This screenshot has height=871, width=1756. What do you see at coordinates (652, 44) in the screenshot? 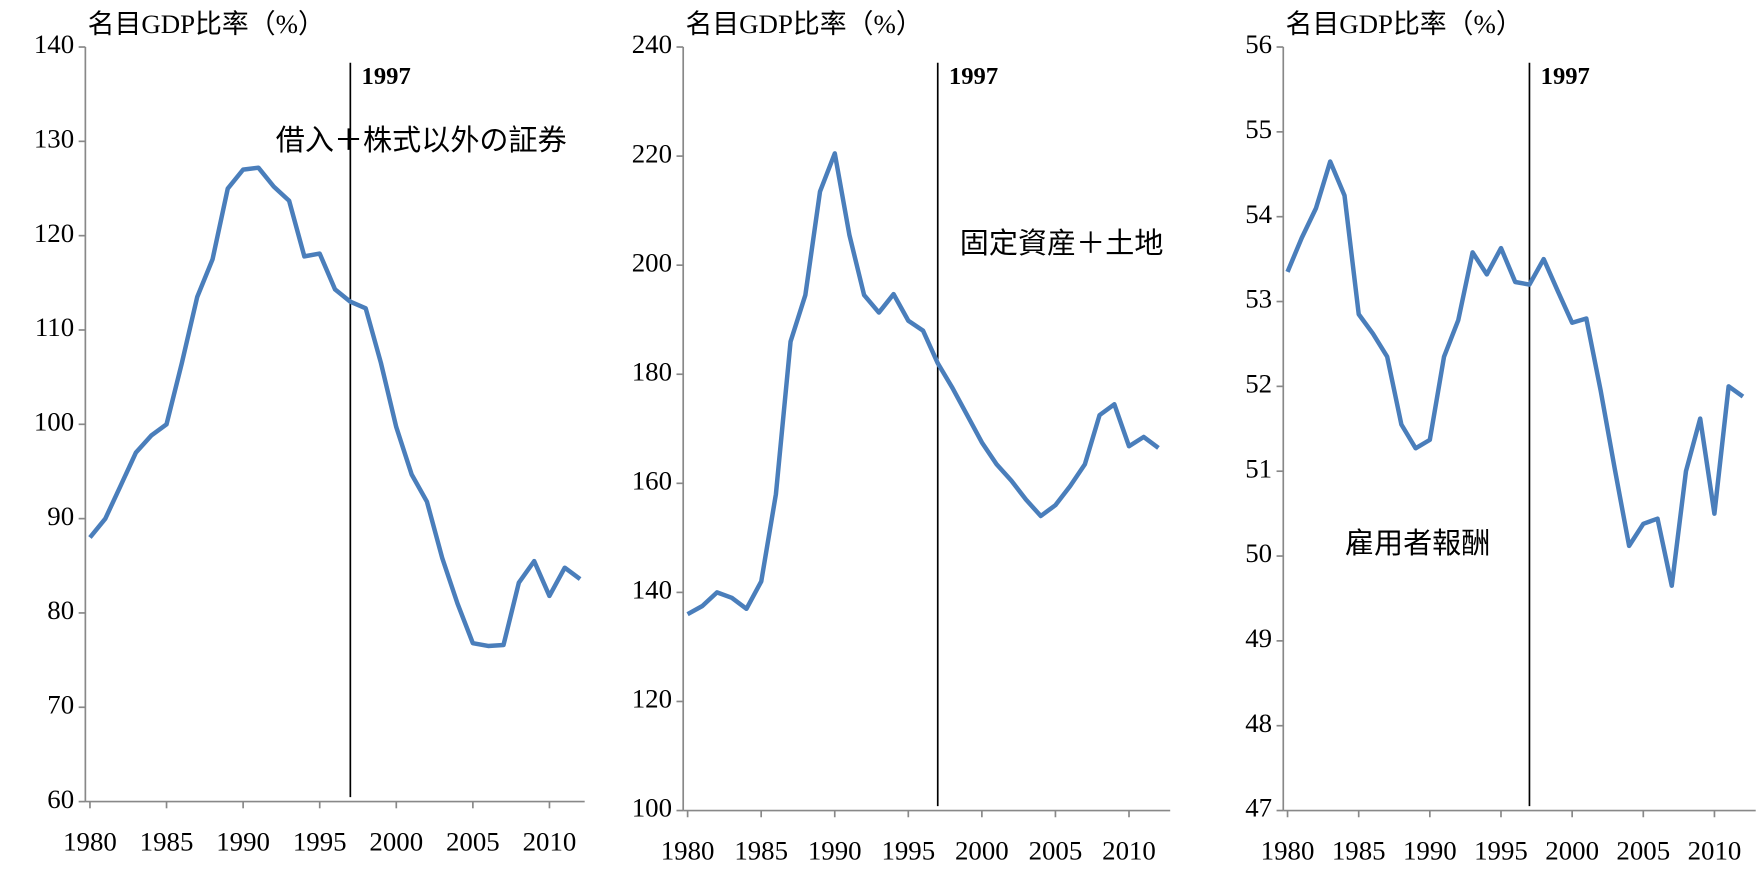
I see `y-tick-label: 240` at bounding box center [652, 44].